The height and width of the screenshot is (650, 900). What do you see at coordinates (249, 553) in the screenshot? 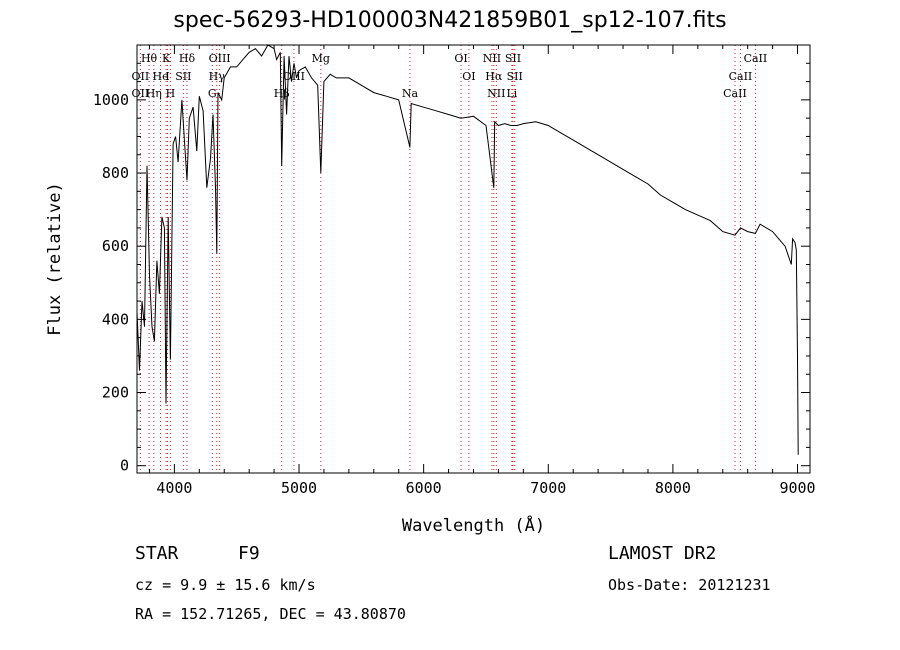
I see `spectral-subclass: F9` at bounding box center [249, 553].